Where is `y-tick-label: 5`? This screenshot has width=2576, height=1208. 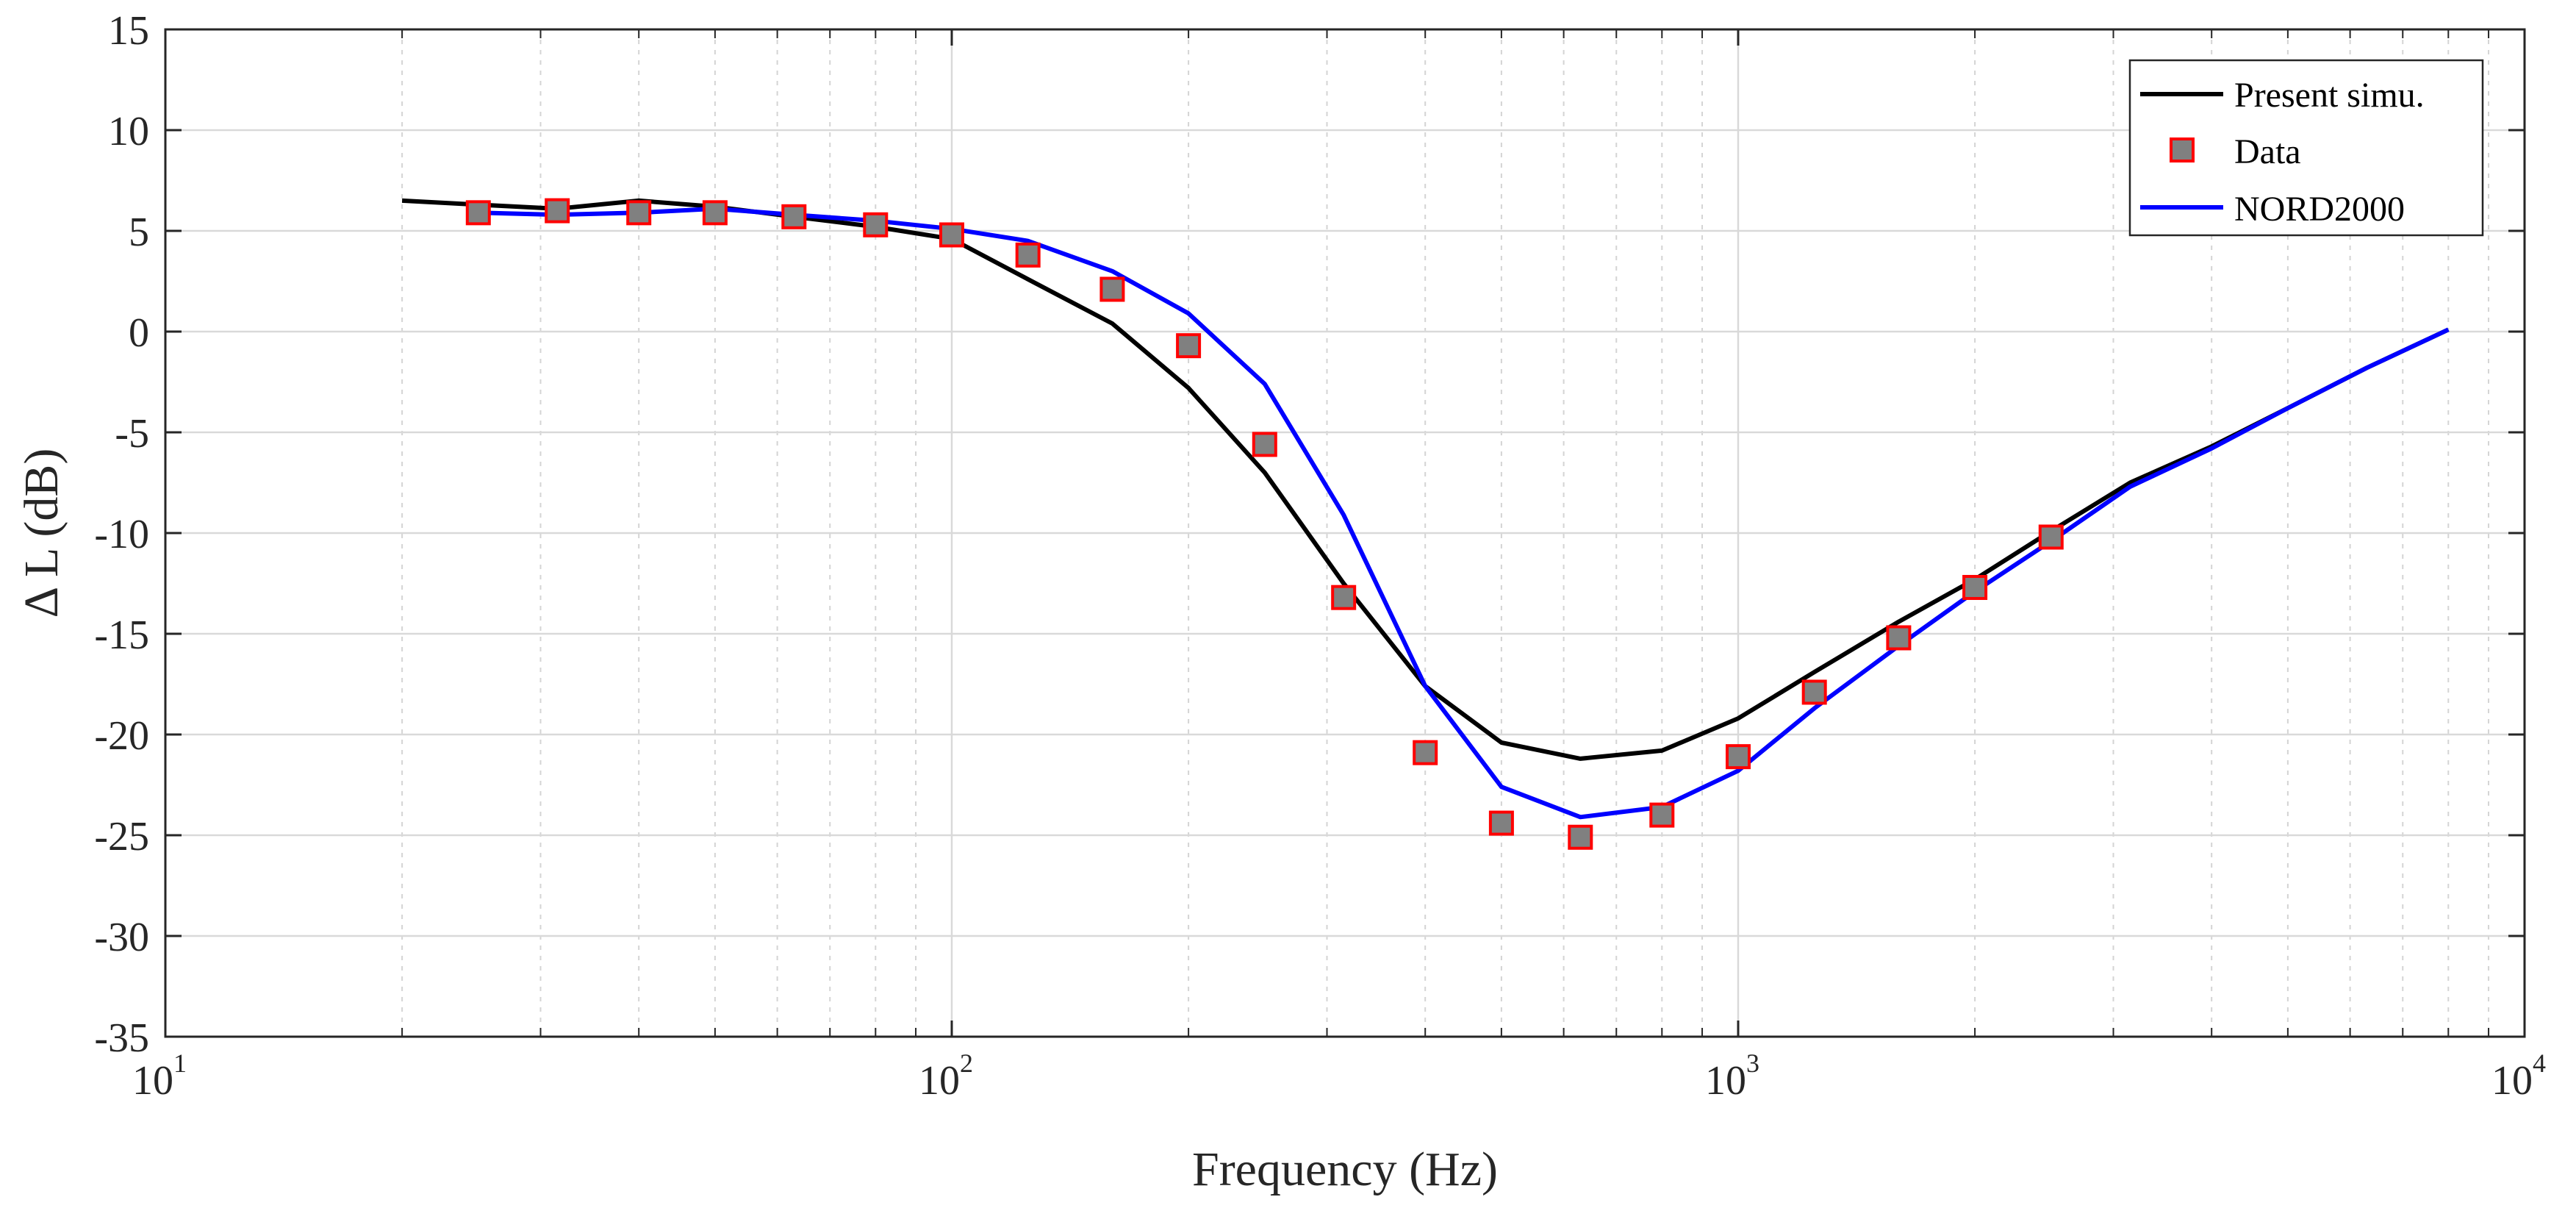
y-tick-label: 5 is located at coordinates (139, 232).